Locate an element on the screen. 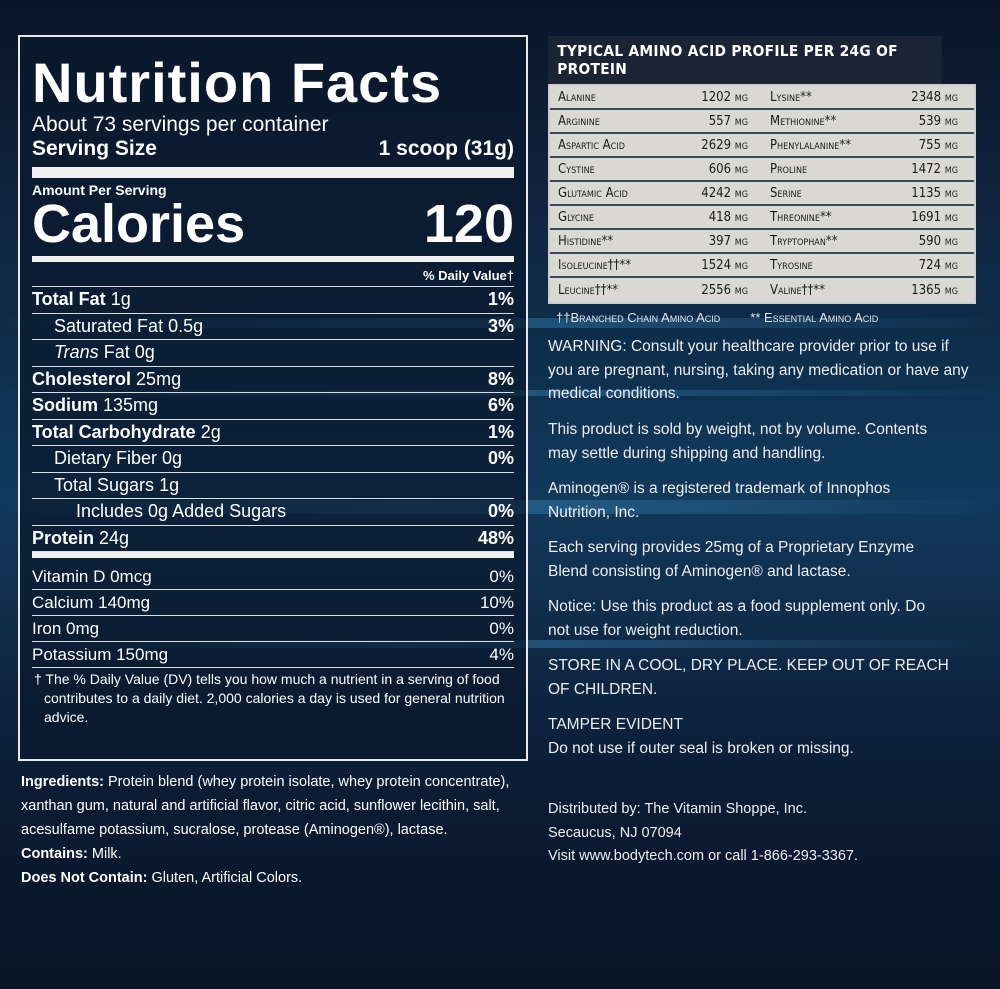 This screenshot has width=1000, height=989. amino-acid-name: Threonine** is located at coordinates (801, 217).